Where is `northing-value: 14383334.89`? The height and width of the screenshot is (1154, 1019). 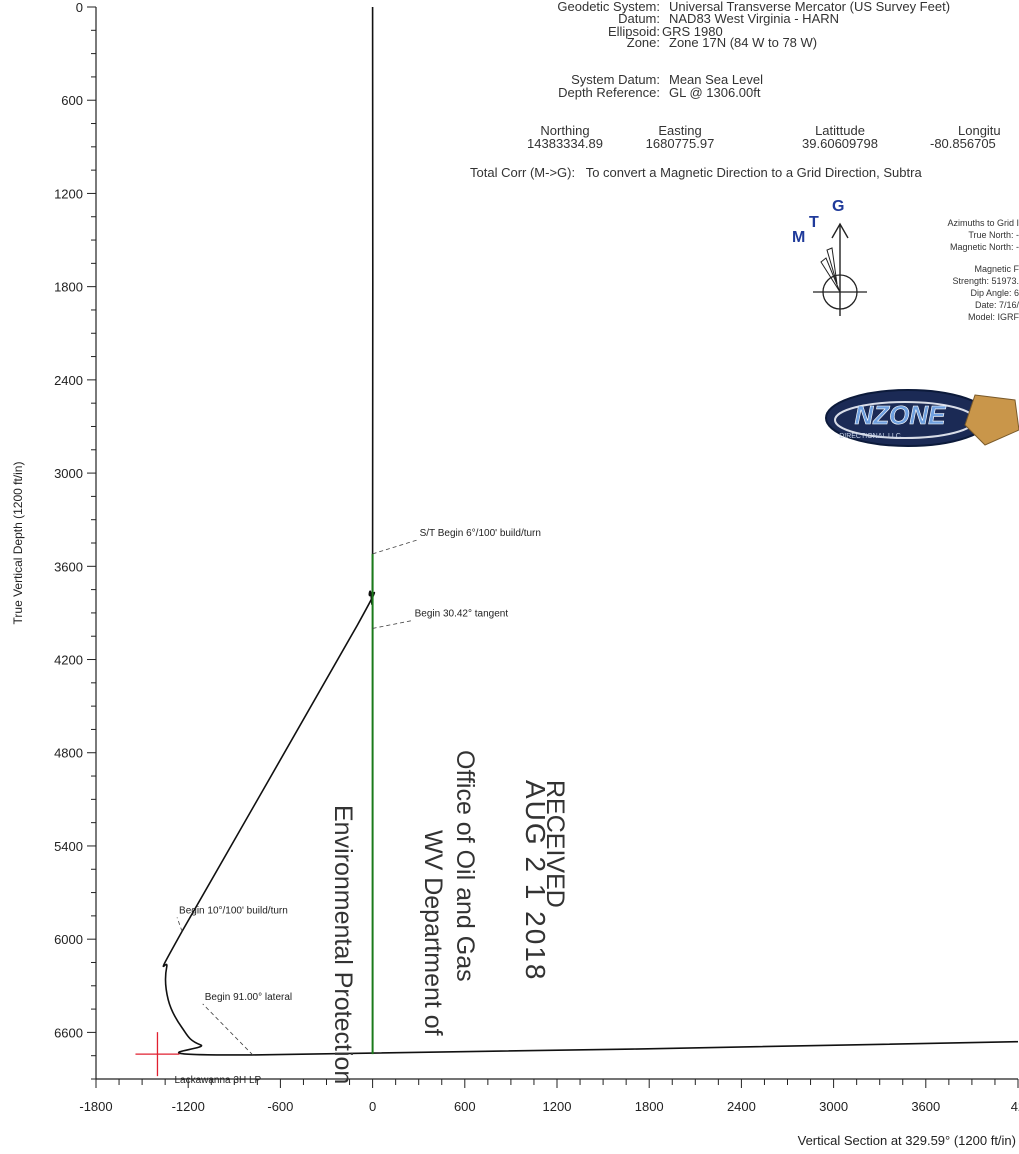 northing-value: 14383334.89 is located at coordinates (565, 143).